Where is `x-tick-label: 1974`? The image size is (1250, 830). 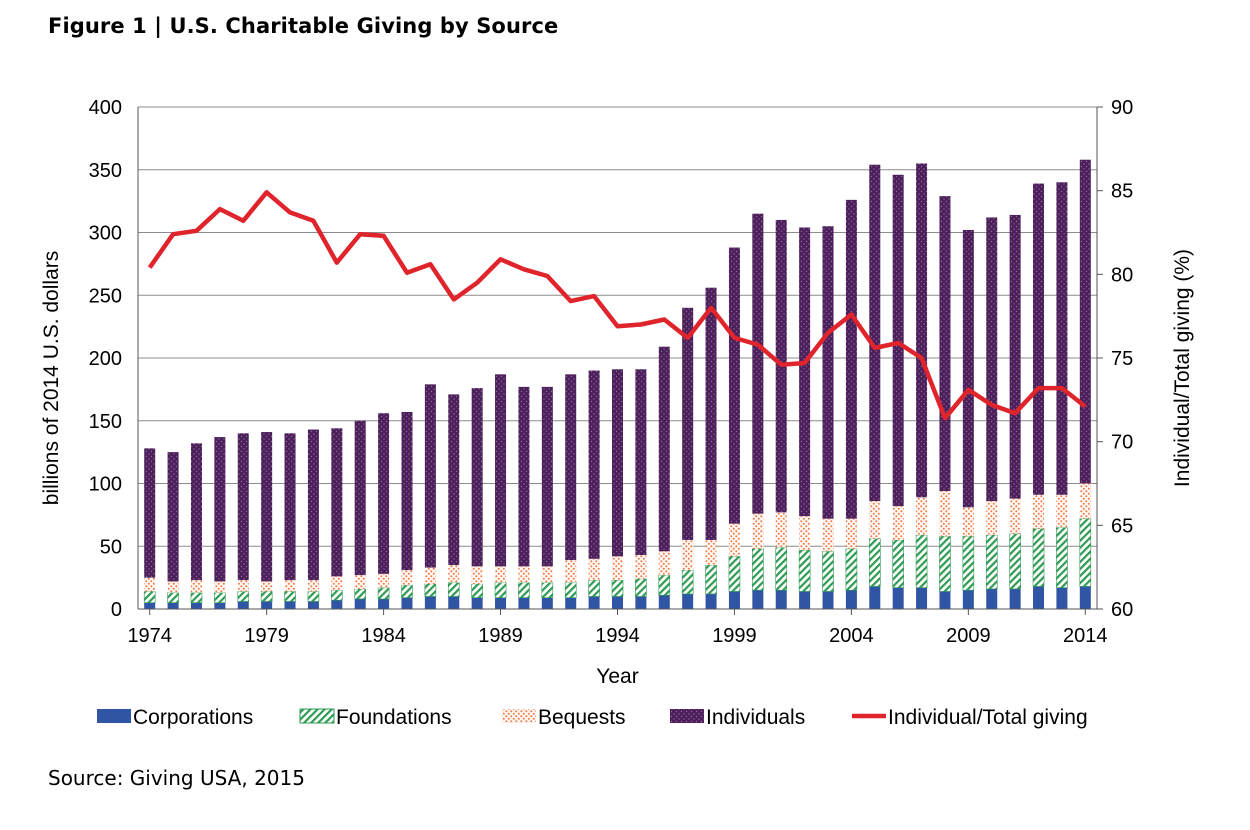 x-tick-label: 1974 is located at coordinates (149, 636).